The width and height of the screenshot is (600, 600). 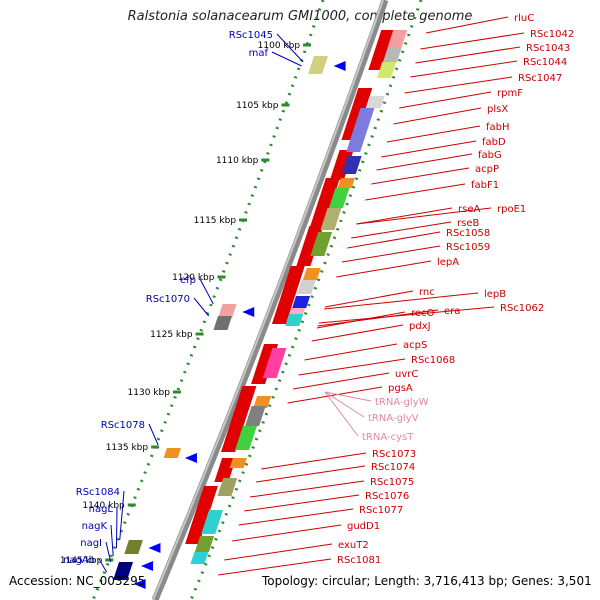 I want to click on scale-label: 1130 kbp, so click(x=149, y=393).